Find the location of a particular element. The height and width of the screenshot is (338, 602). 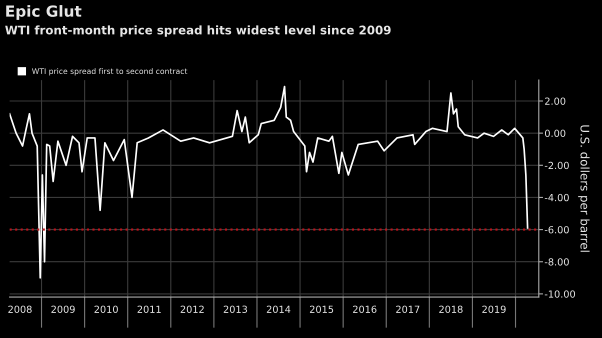

y-tick-label: -6.00 is located at coordinates (556, 230).